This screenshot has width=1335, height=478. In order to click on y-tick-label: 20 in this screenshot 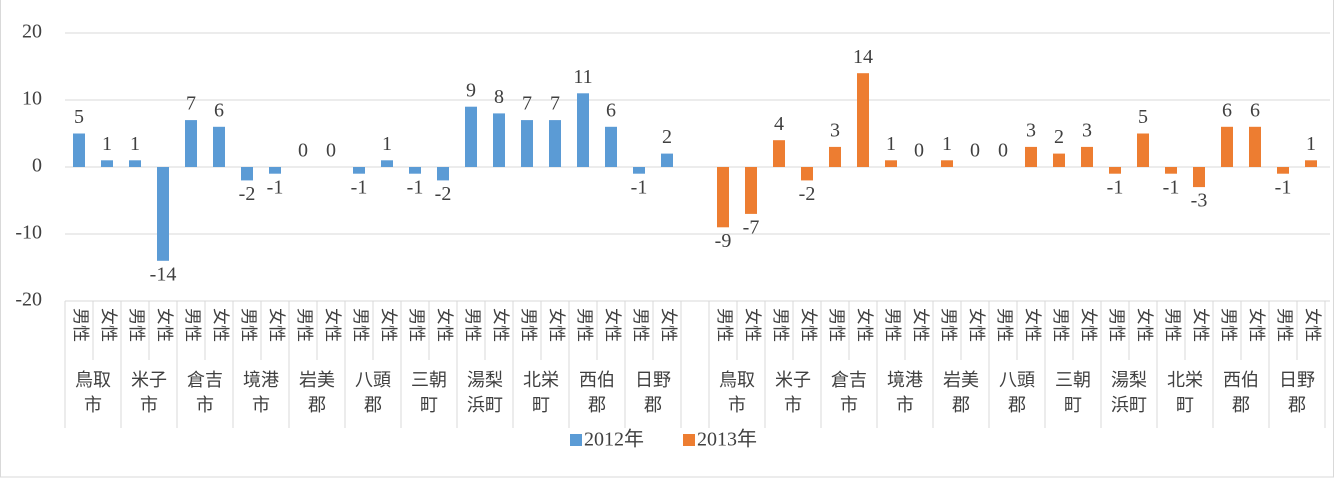, I will do `click(32, 32)`.